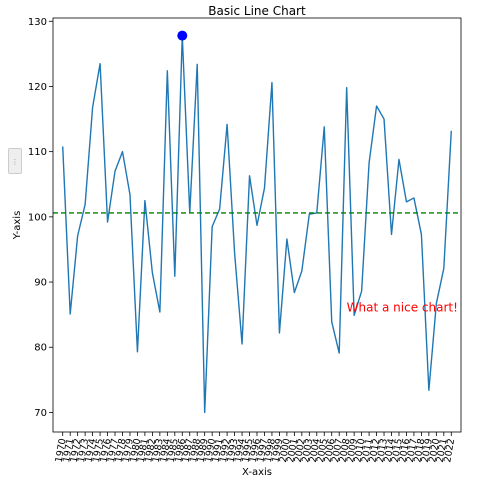 Image resolution: width=480 pixels, height=484 pixels. What do you see at coordinates (300, 451) in the screenshot?
I see `x-tick-label-2002: 2002` at bounding box center [300, 451].